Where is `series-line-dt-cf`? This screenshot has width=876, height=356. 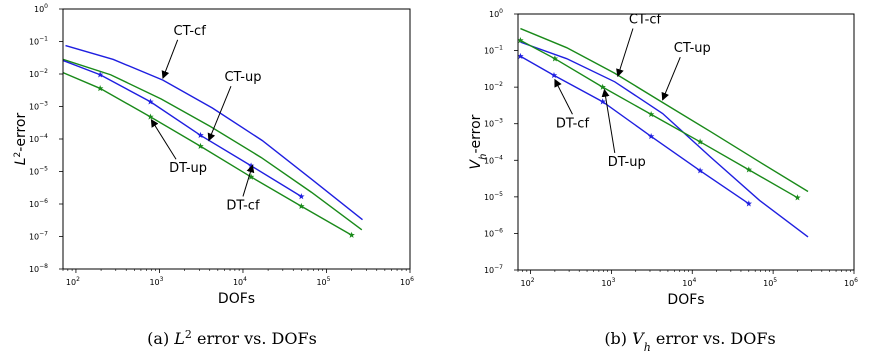
series-line-dt-cf is located at coordinates (635, 130).